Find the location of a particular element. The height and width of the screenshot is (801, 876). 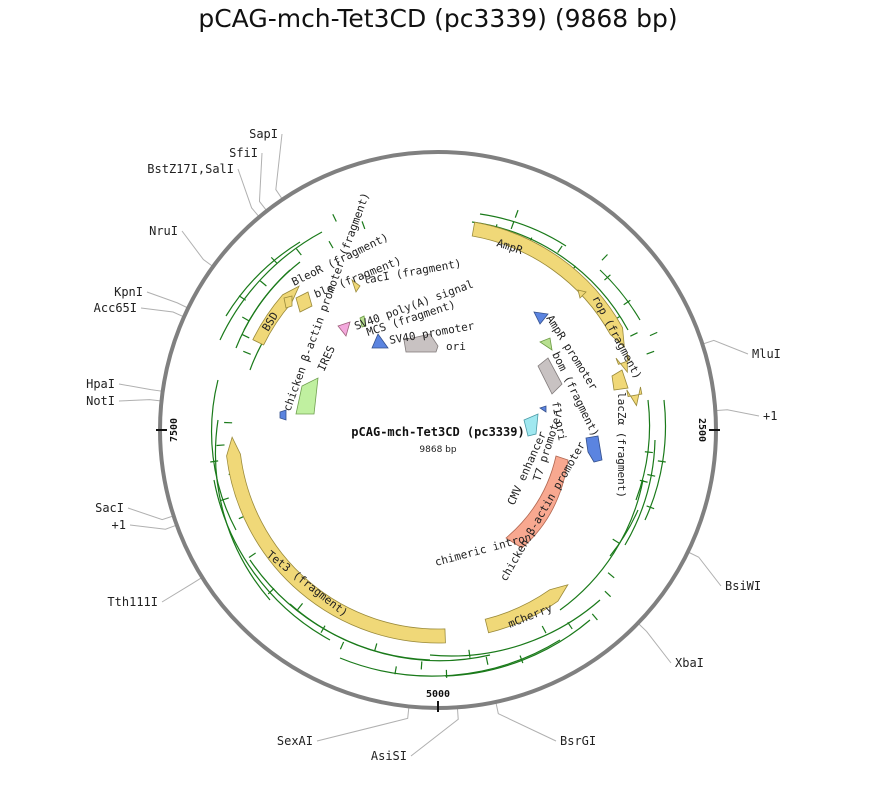

site-label: AsiSI is located at coordinates (389, 756).